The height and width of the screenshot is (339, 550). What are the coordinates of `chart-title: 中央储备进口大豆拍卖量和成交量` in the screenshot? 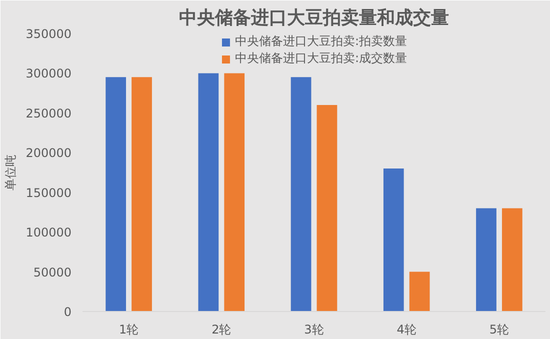 It's located at (314, 18).